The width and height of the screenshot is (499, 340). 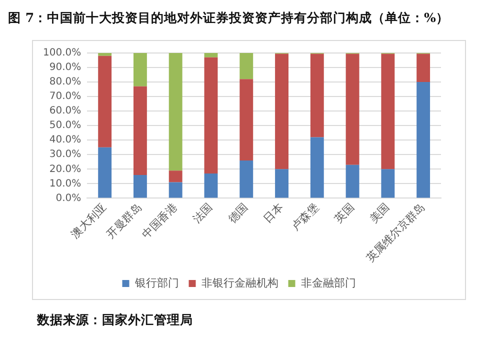 What do you see at coordinates (115, 320) in the screenshot?
I see `source-note: 数据来源：国家外汇管理局` at bounding box center [115, 320].